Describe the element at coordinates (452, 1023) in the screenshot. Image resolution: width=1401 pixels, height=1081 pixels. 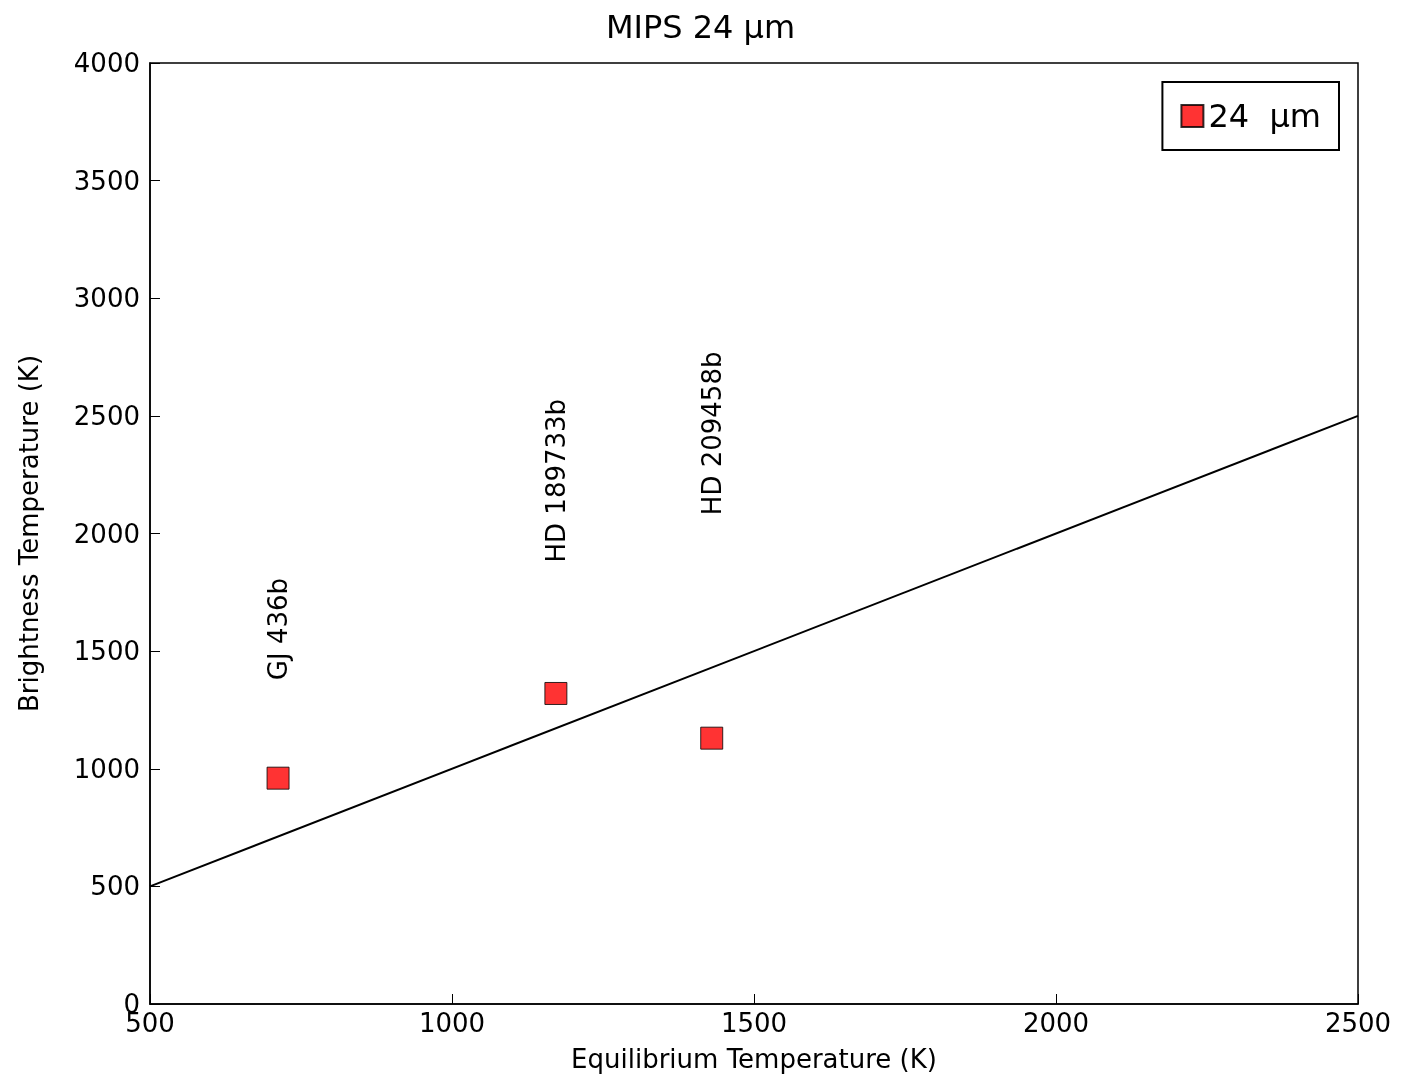
I see `x-tick-label: 1000` at that location.